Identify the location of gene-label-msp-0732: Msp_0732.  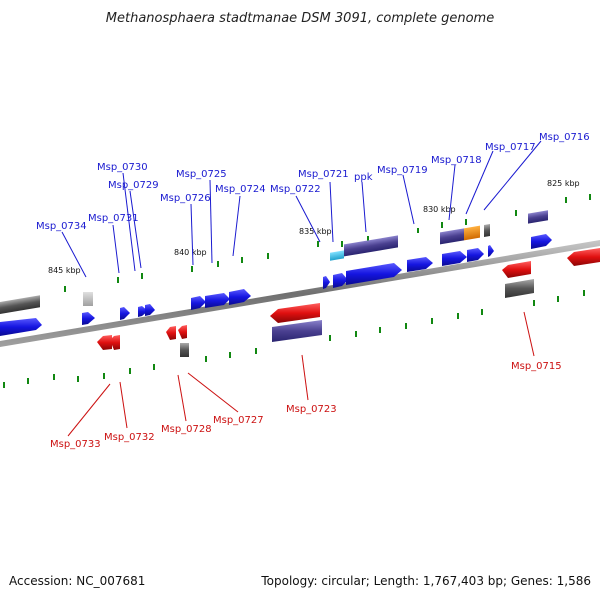
(129, 437).